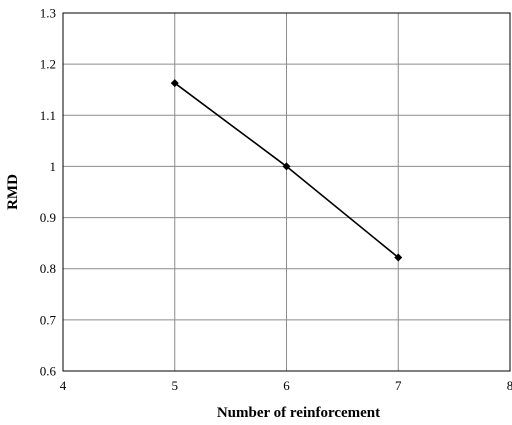  Describe the element at coordinates (13, 192) in the screenshot. I see `y-axis-title: RMD` at that location.